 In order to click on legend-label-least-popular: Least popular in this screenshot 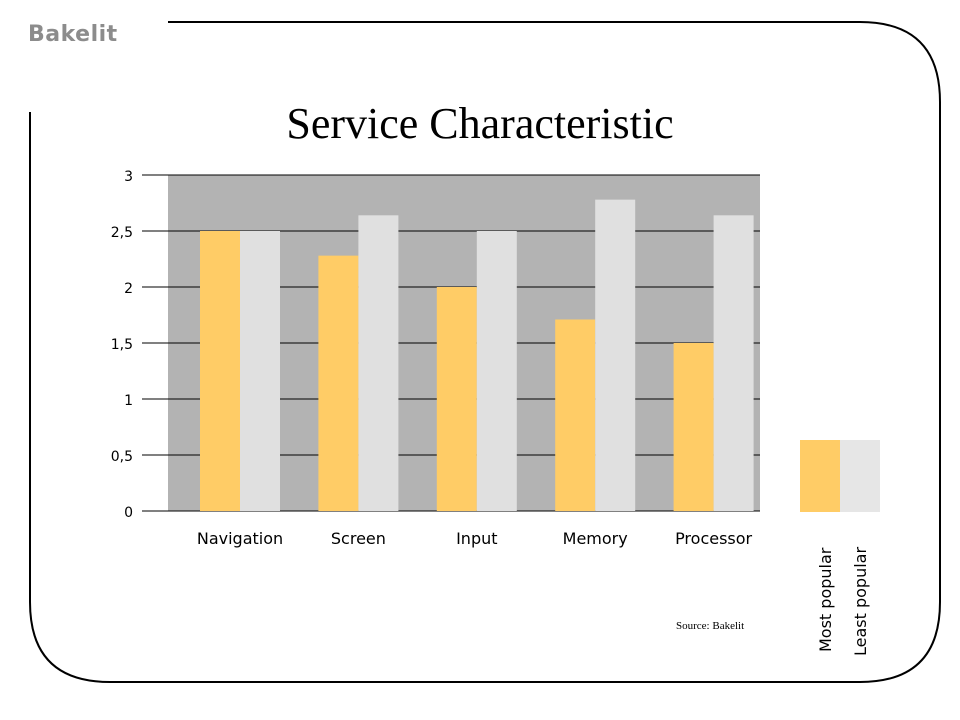, I will do `click(860, 601)`.